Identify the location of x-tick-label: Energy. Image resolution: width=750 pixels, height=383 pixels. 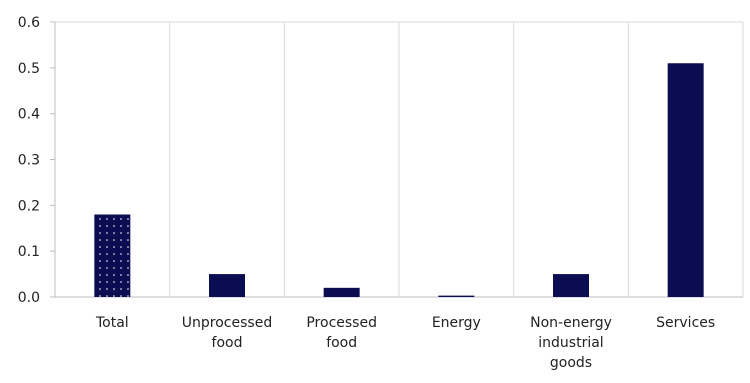
(456, 323).